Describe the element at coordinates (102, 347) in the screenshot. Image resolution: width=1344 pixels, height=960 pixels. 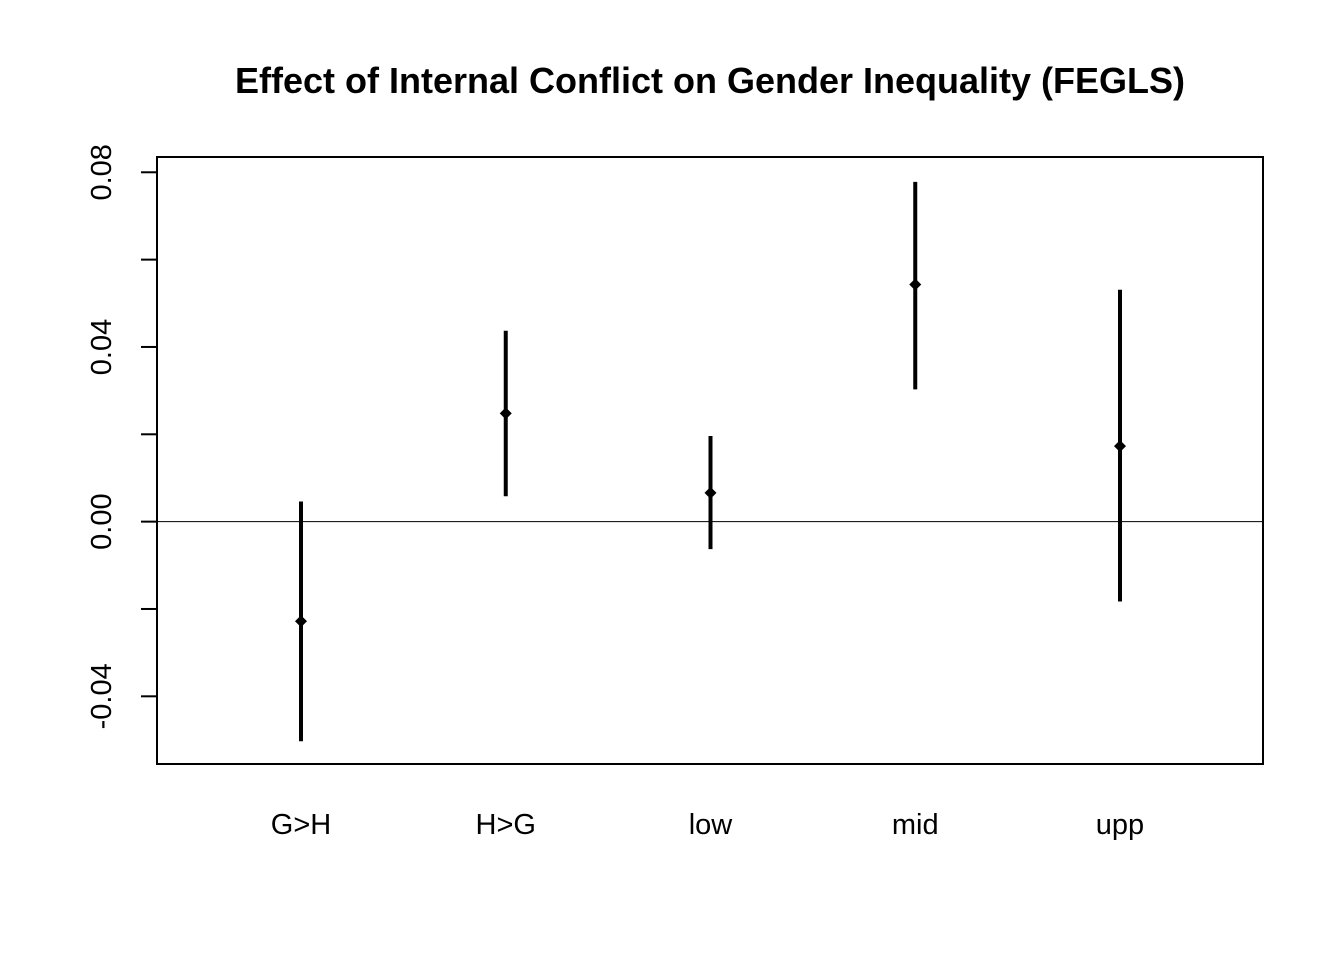
I see `y-tick-label: 0.04` at that location.